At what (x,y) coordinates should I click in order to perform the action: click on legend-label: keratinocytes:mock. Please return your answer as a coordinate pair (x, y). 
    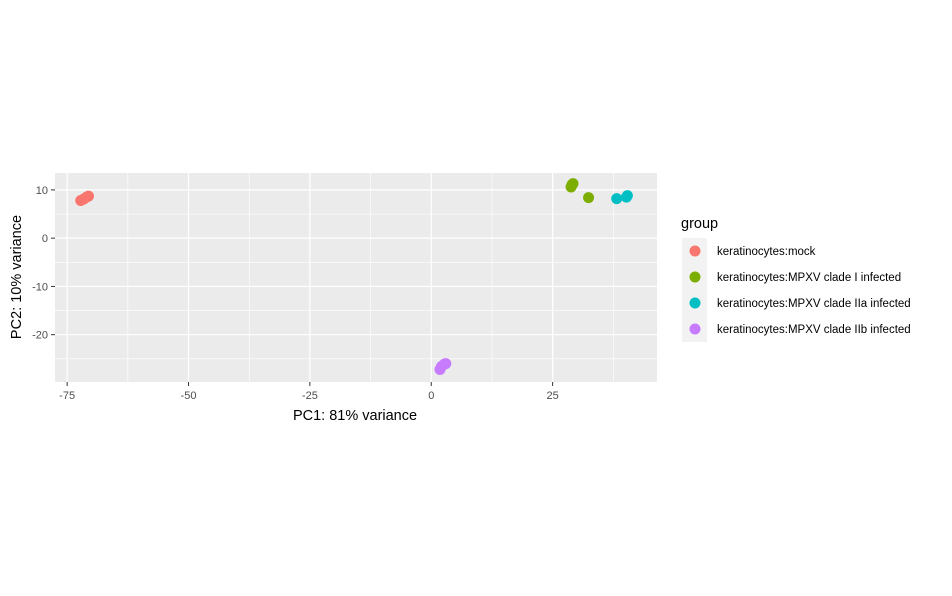
    Looking at the image, I should click on (766, 252).